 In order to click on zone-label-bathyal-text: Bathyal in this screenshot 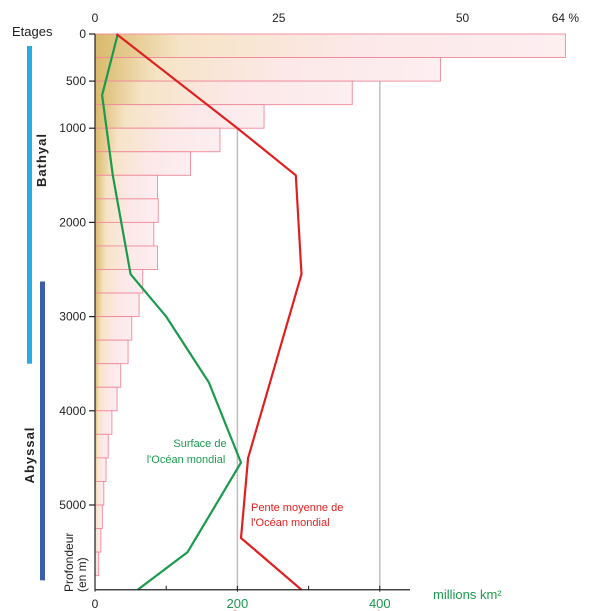, I will do `click(41, 160)`.